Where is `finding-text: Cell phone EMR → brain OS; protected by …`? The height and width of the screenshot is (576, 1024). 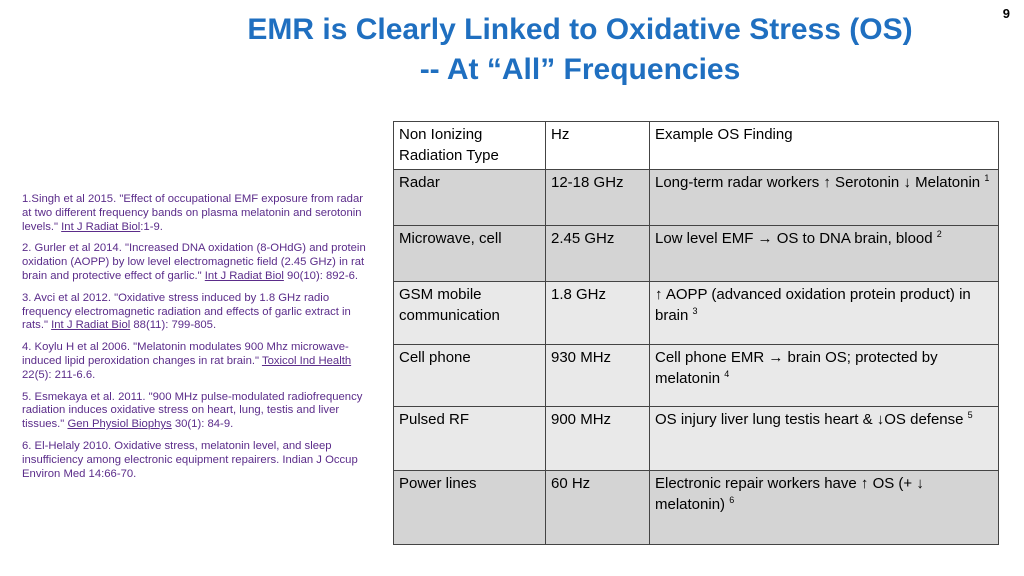 finding-text: Cell phone EMR → brain OS; protected by … is located at coordinates (796, 368).